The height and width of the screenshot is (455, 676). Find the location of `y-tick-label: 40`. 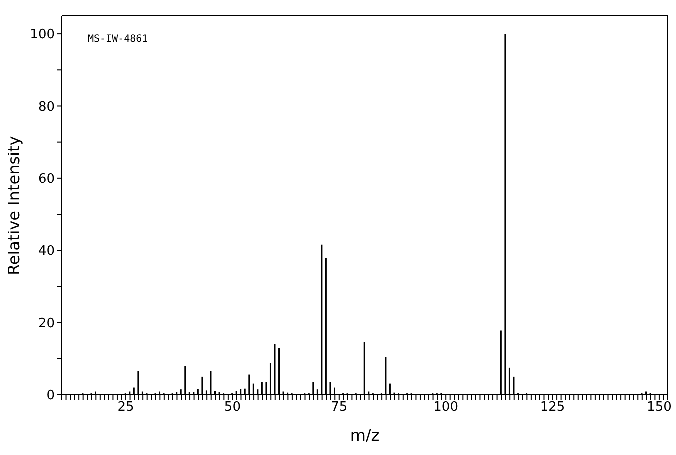

y-tick-label: 40 is located at coordinates (46, 252).